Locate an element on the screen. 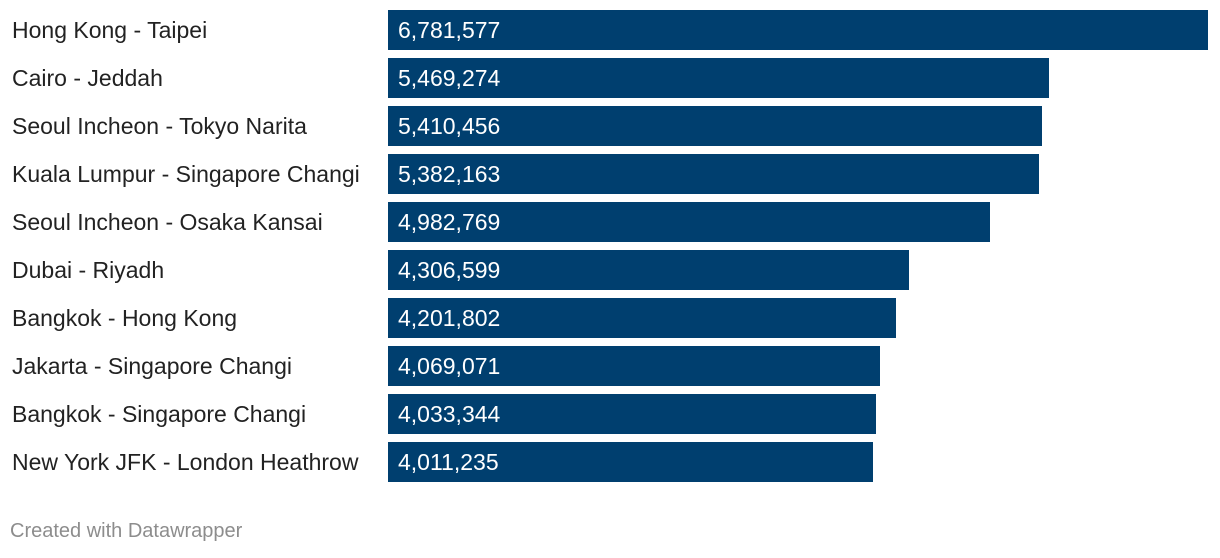 The width and height of the screenshot is (1220, 558). bar-row: Jakarta - Singapore Changi 4,069,071 is located at coordinates (610, 366).